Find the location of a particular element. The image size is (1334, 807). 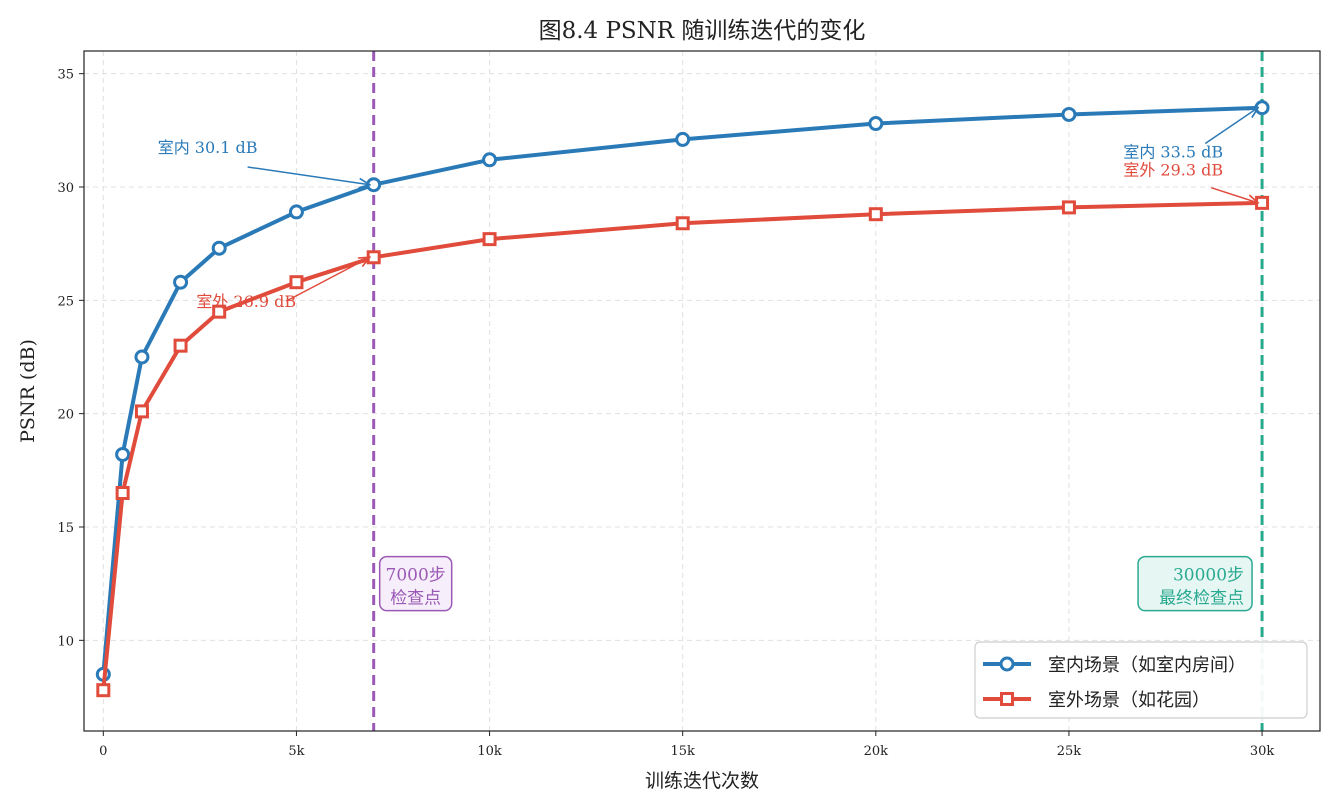

checkpoint-label: 最终检查点 is located at coordinates (1201, 599).